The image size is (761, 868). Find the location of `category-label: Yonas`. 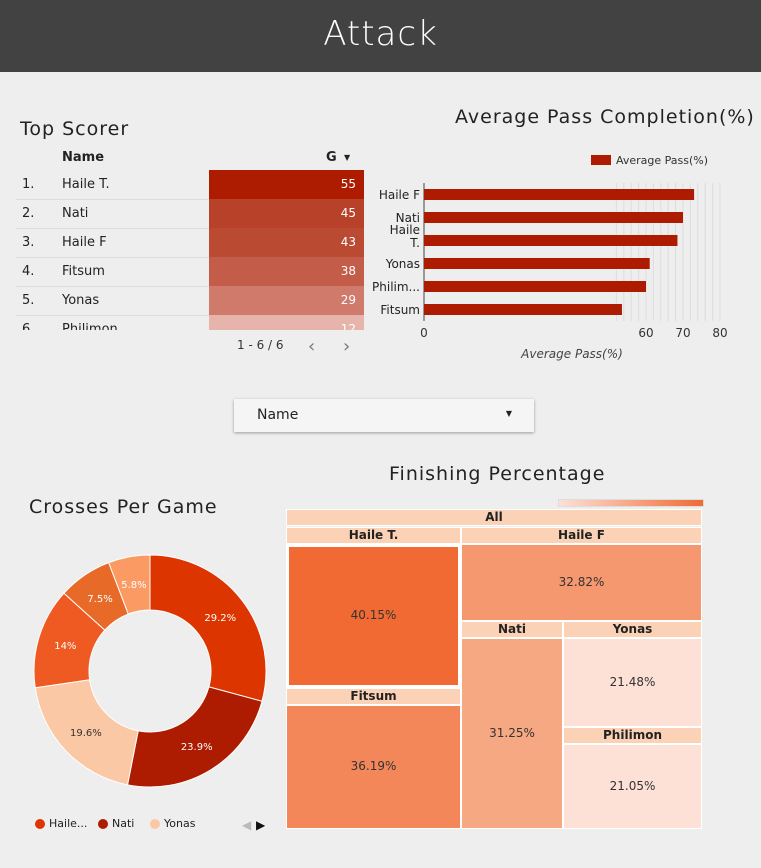

category-label: Yonas is located at coordinates (402, 264).